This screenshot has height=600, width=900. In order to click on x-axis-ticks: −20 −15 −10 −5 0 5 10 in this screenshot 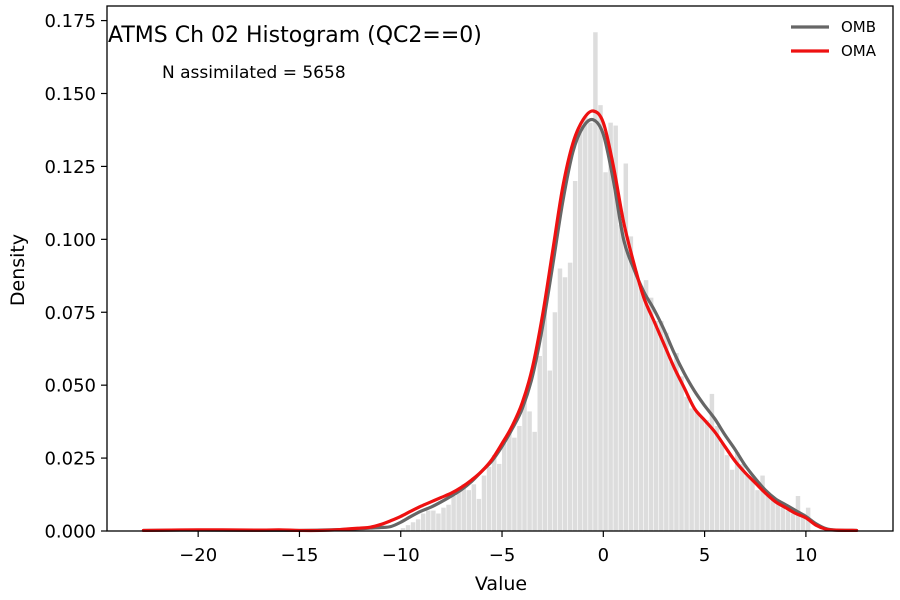, I will do `click(498, 548)`.